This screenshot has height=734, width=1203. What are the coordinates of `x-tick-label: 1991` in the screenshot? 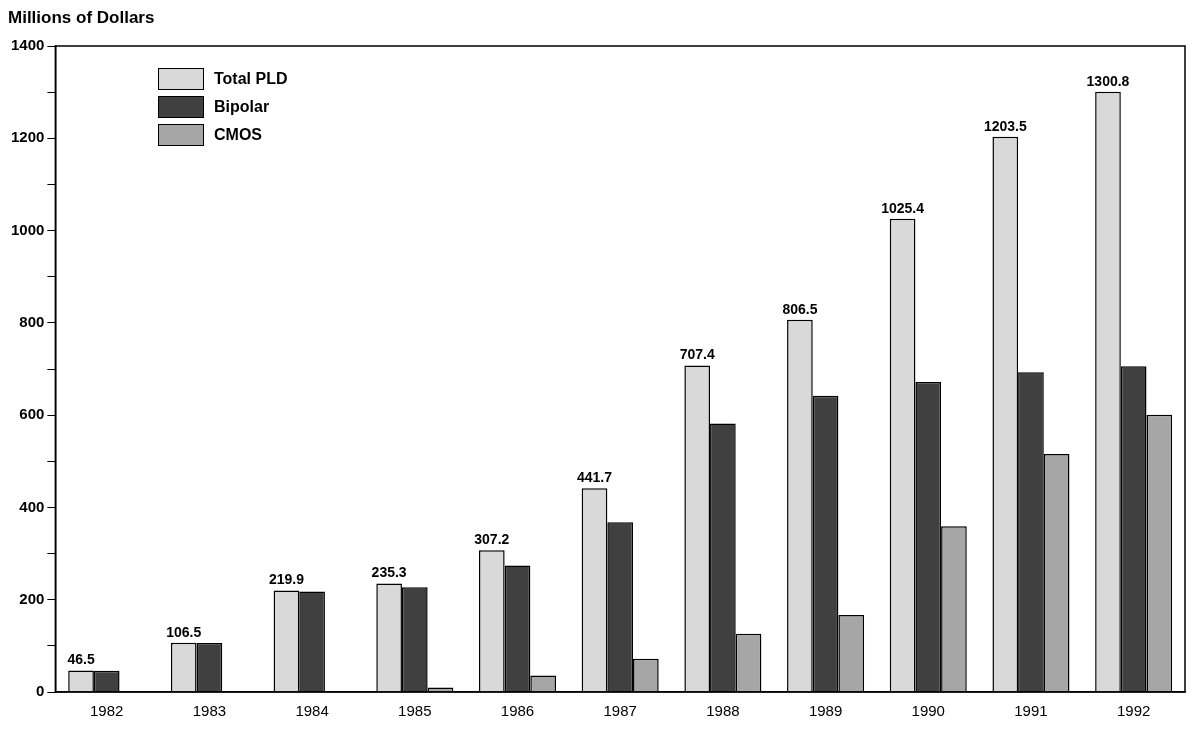 It's located at (1031, 711).